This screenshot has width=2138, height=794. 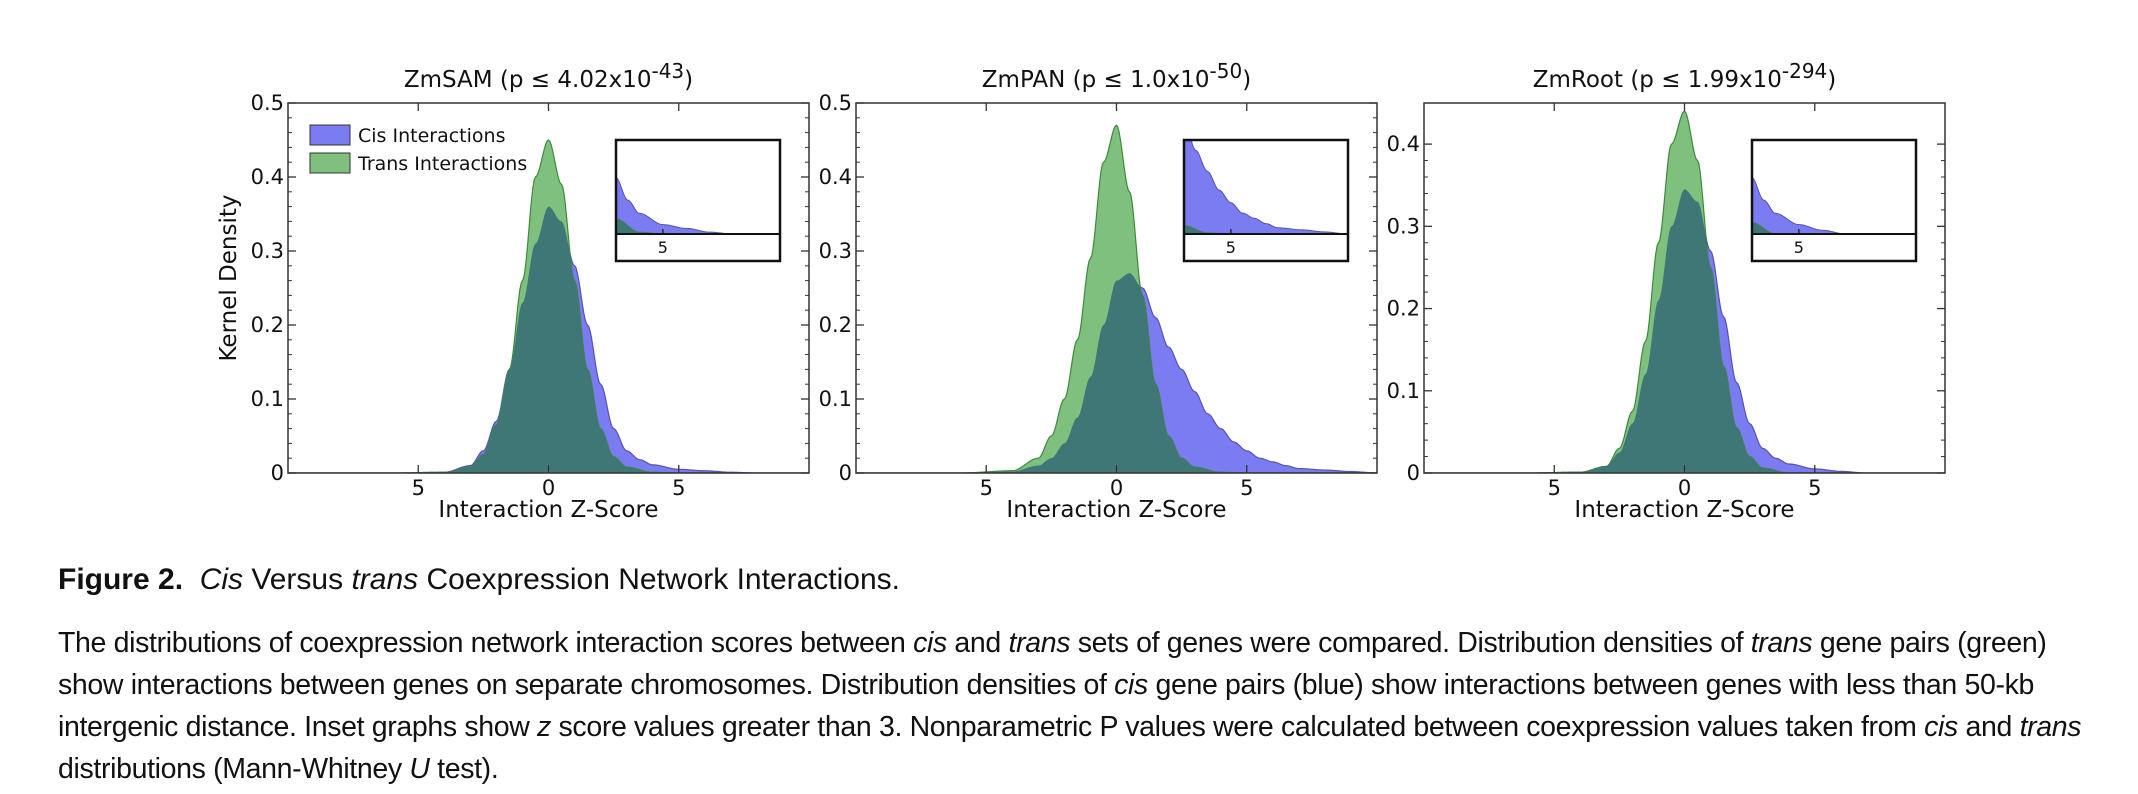 I want to click on chart-title-main: ZmRoot (p ≤ 1.99x10, so click(x=1657, y=80).